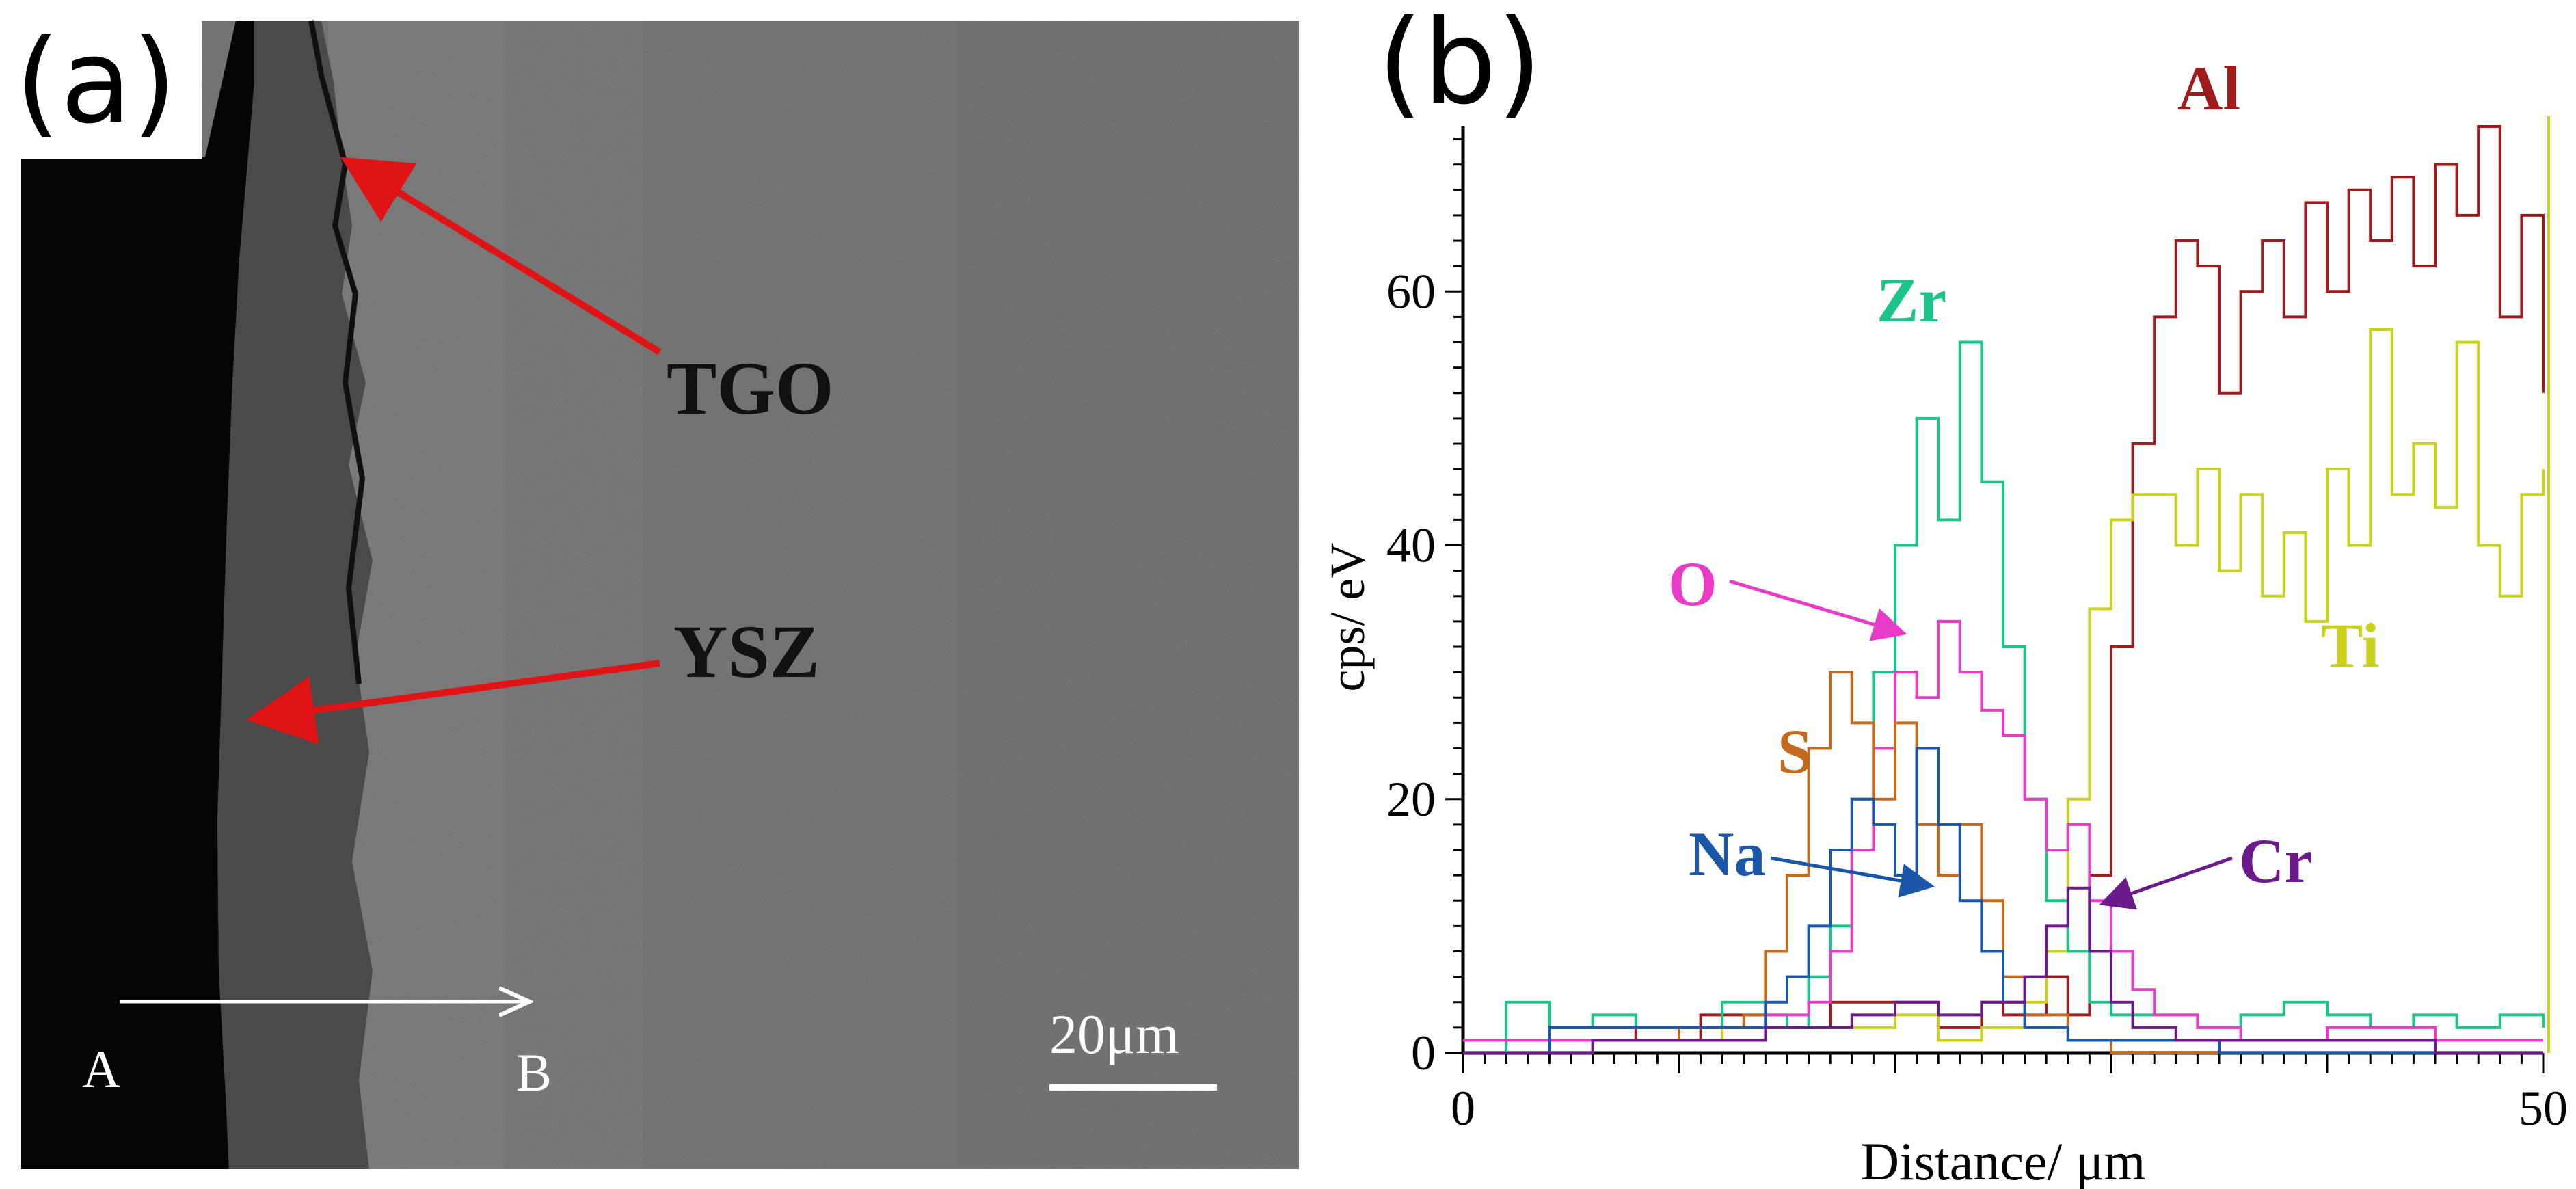 Image resolution: width=2576 pixels, height=1189 pixels. I want to click on element-label-al: Al, so click(2208, 88).